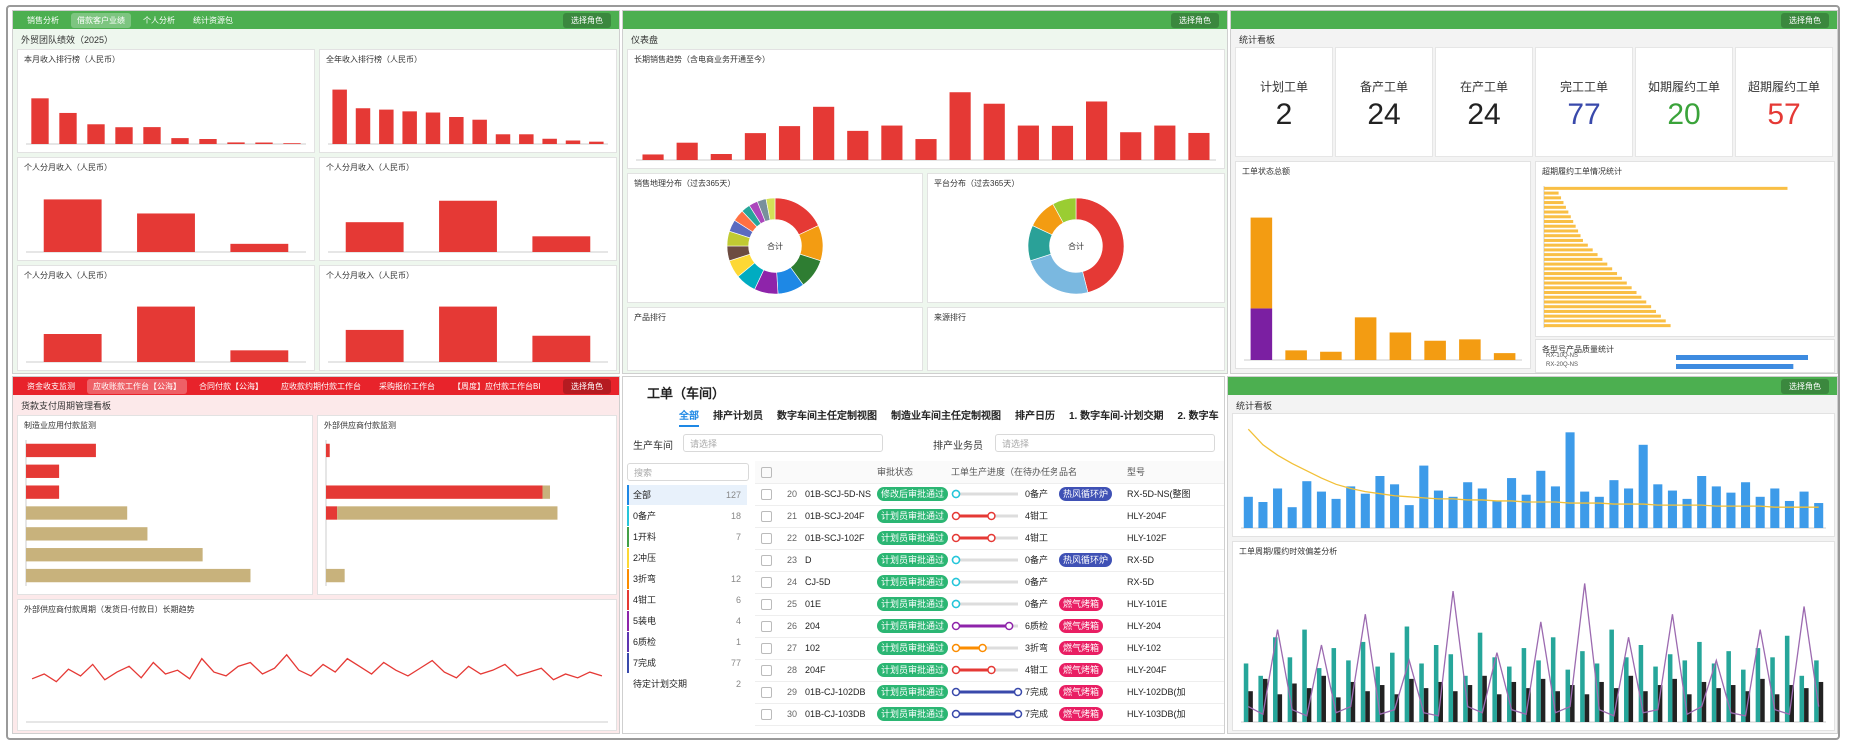  I want to click on chart-card, so click(1533, 475).